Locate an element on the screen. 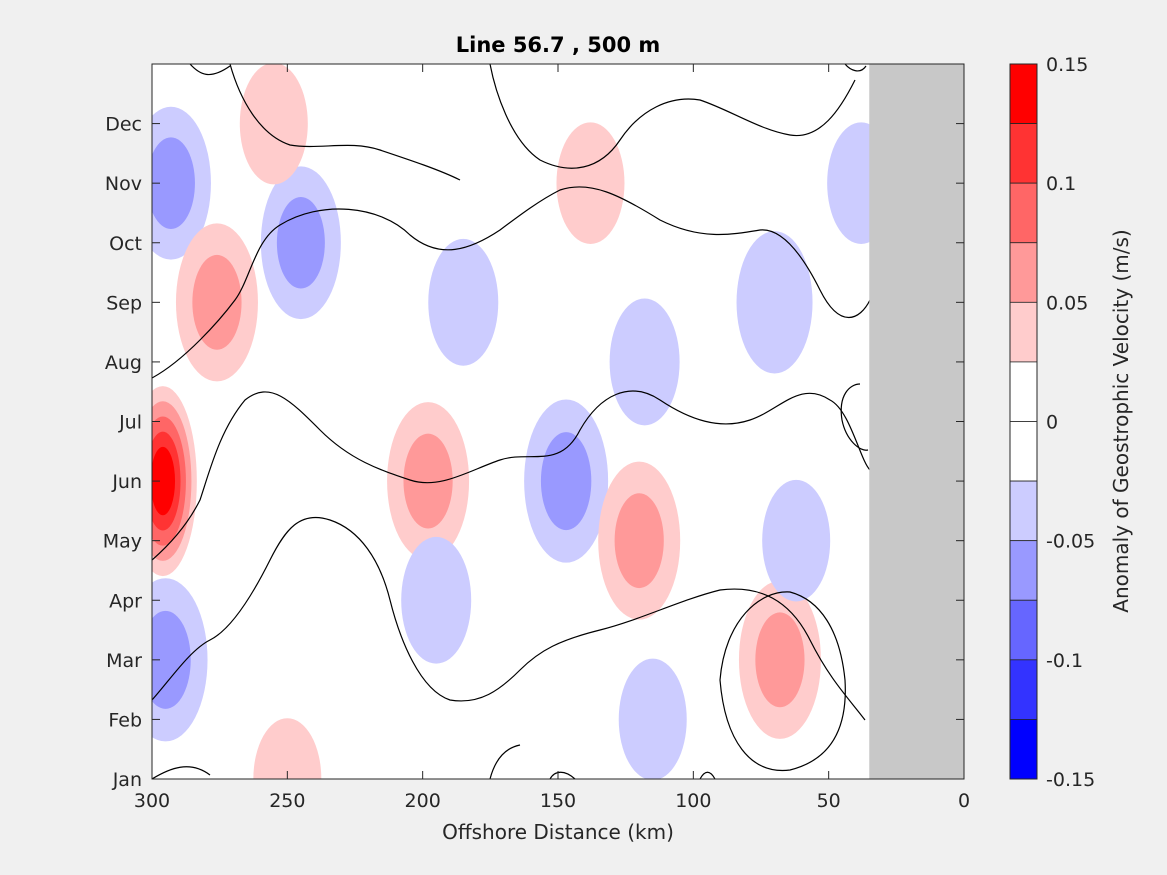  y-tick-label: Dec is located at coordinates (123, 125).